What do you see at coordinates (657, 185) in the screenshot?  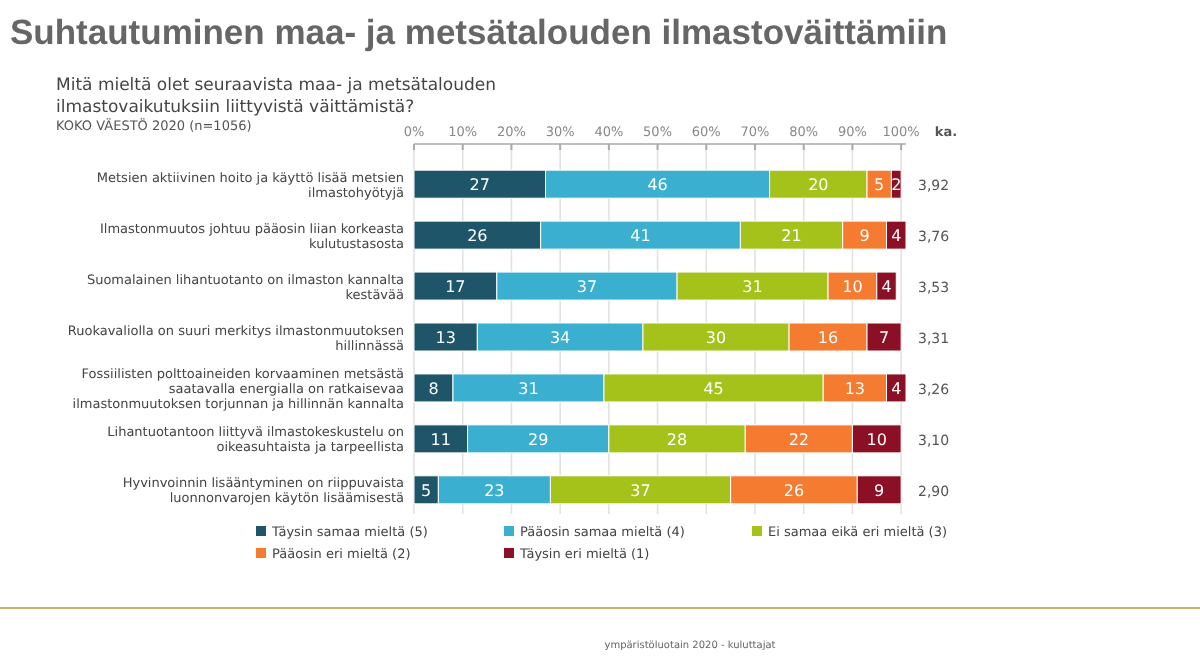 I see `data-label: 46` at bounding box center [657, 185].